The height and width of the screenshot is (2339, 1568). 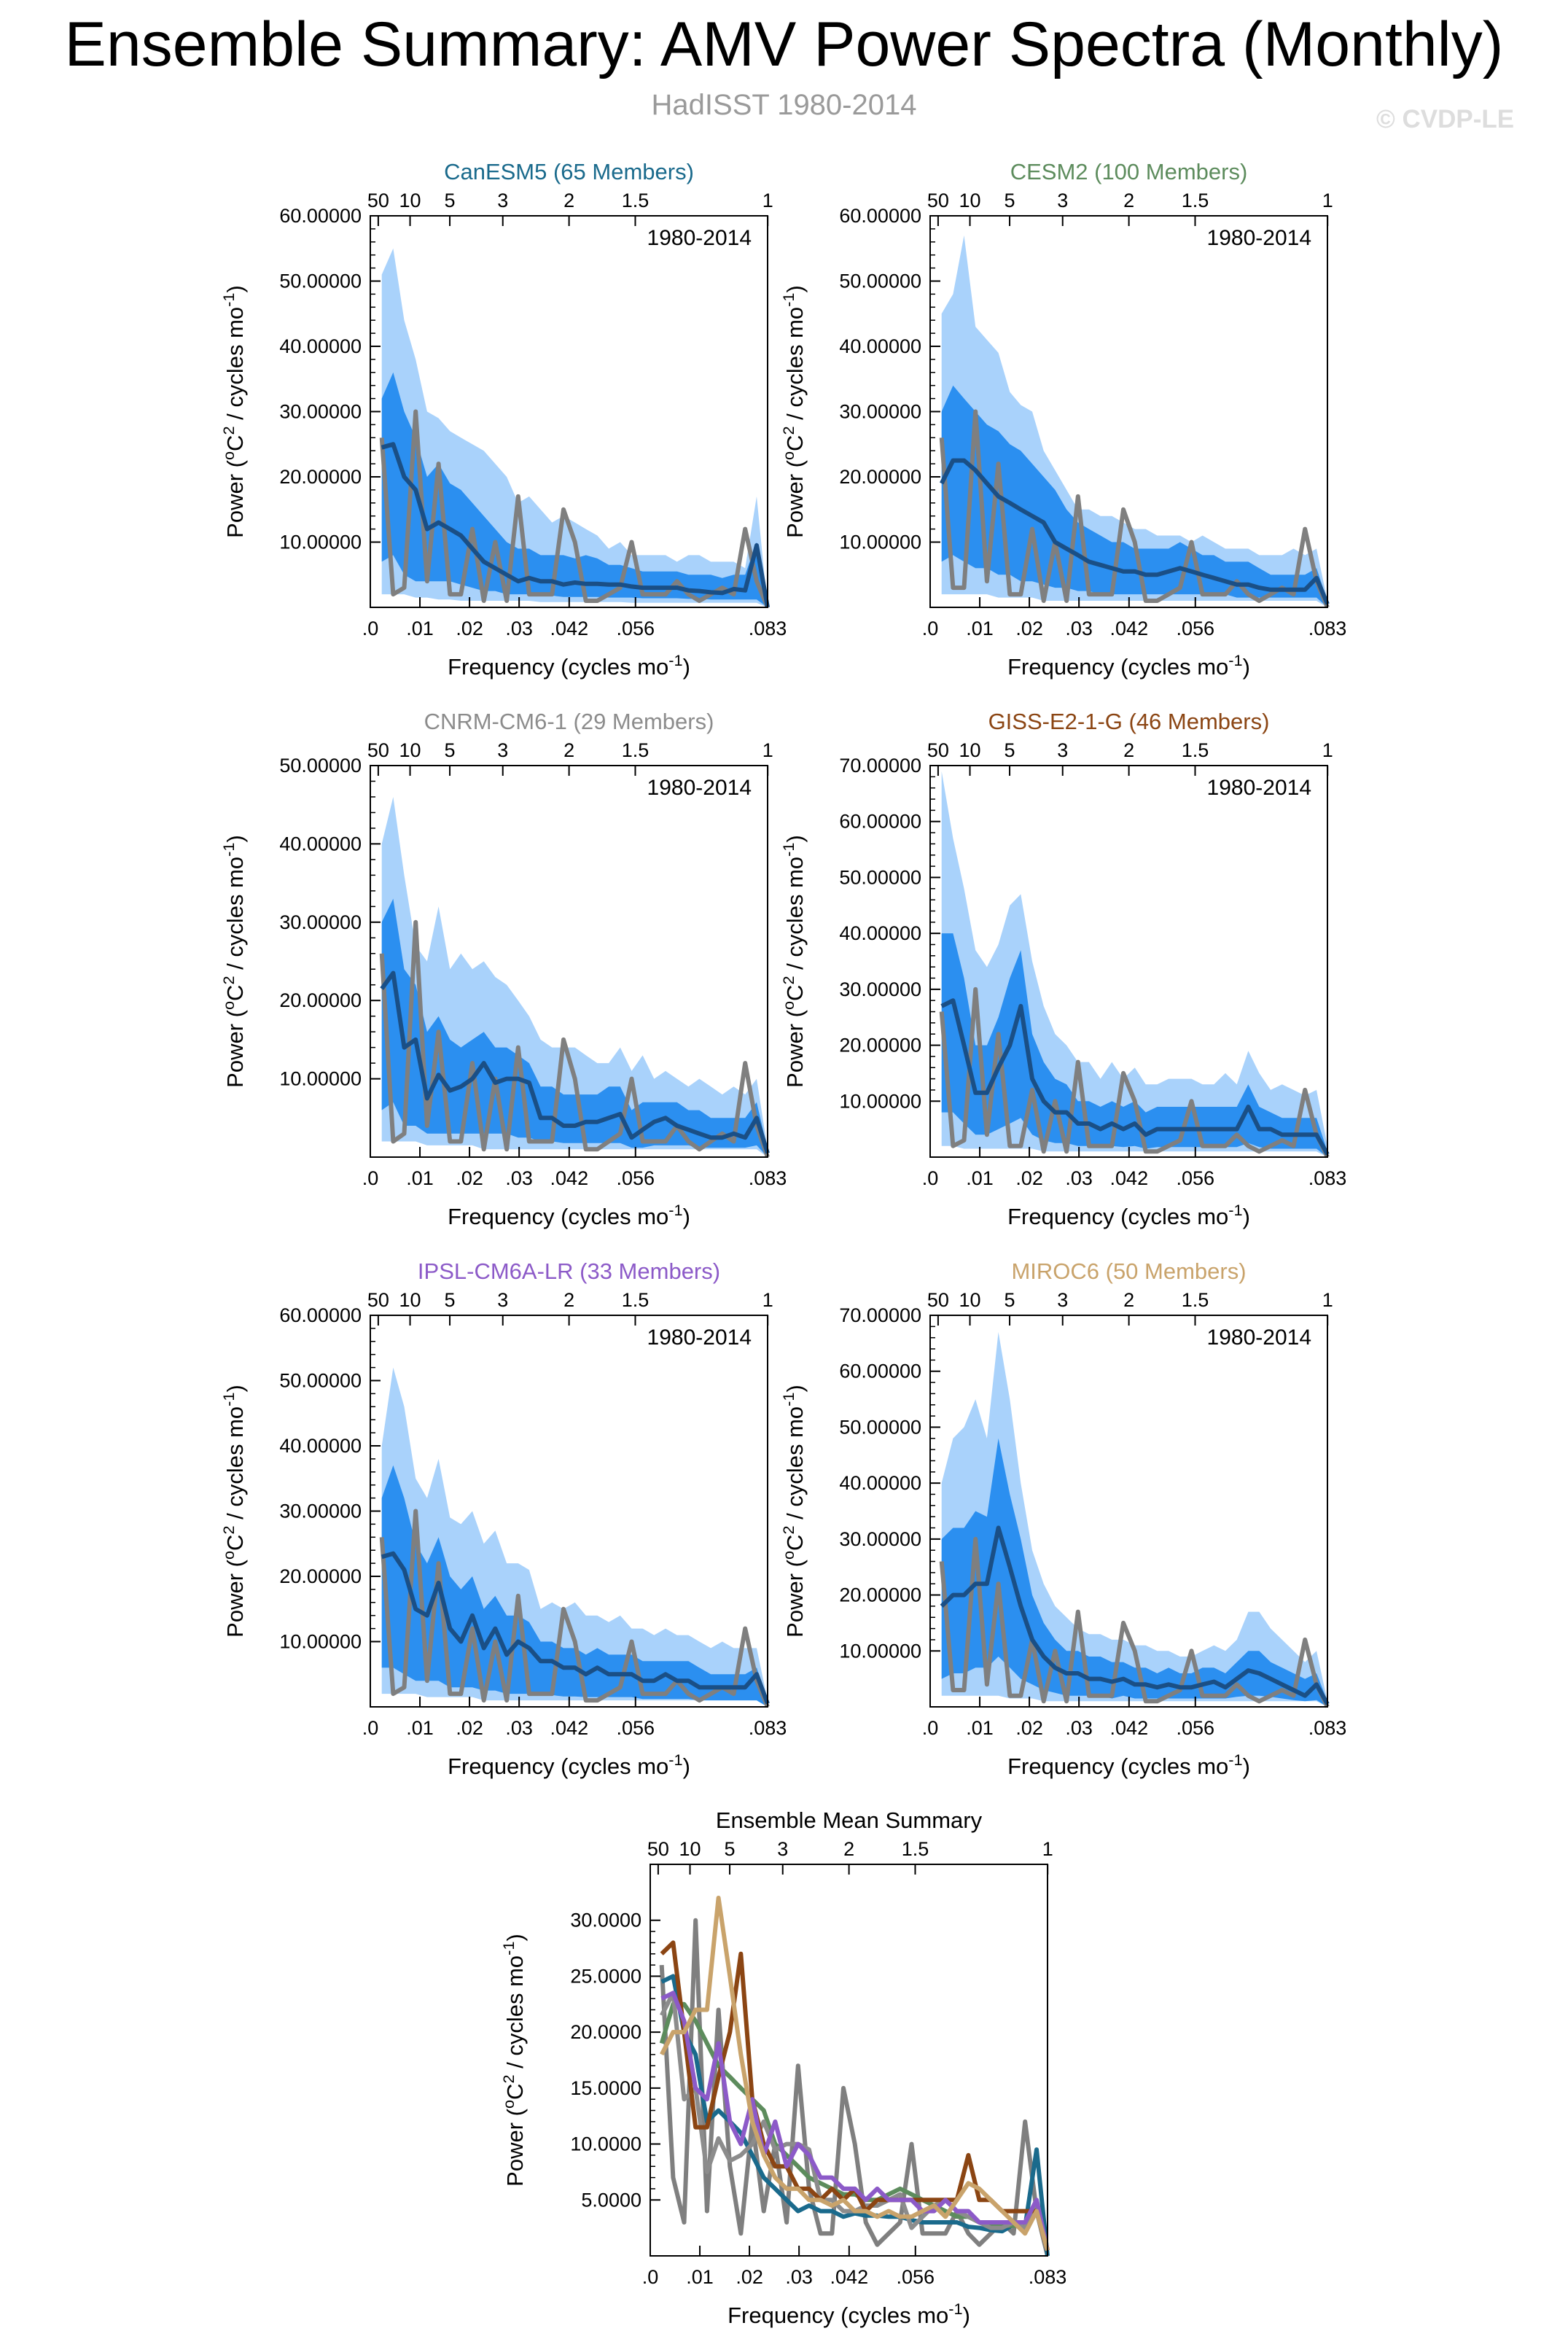 I want to click on series-line-ipsl-cm6a-lr, so click(x=855, y=2120).